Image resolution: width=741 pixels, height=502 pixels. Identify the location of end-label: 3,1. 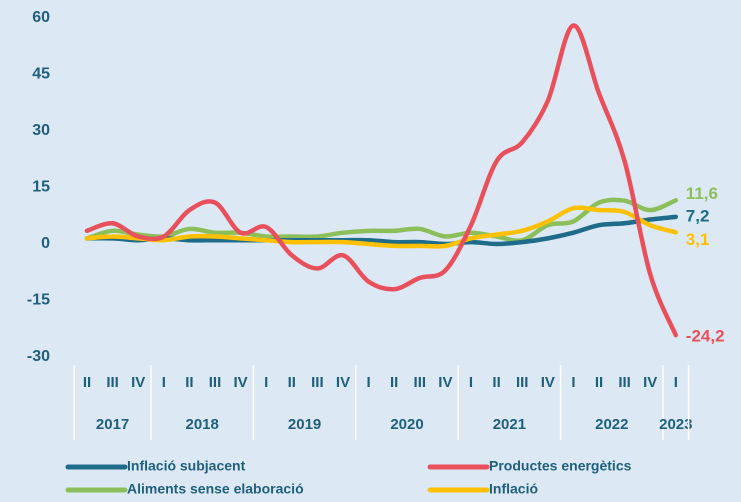
(698, 239).